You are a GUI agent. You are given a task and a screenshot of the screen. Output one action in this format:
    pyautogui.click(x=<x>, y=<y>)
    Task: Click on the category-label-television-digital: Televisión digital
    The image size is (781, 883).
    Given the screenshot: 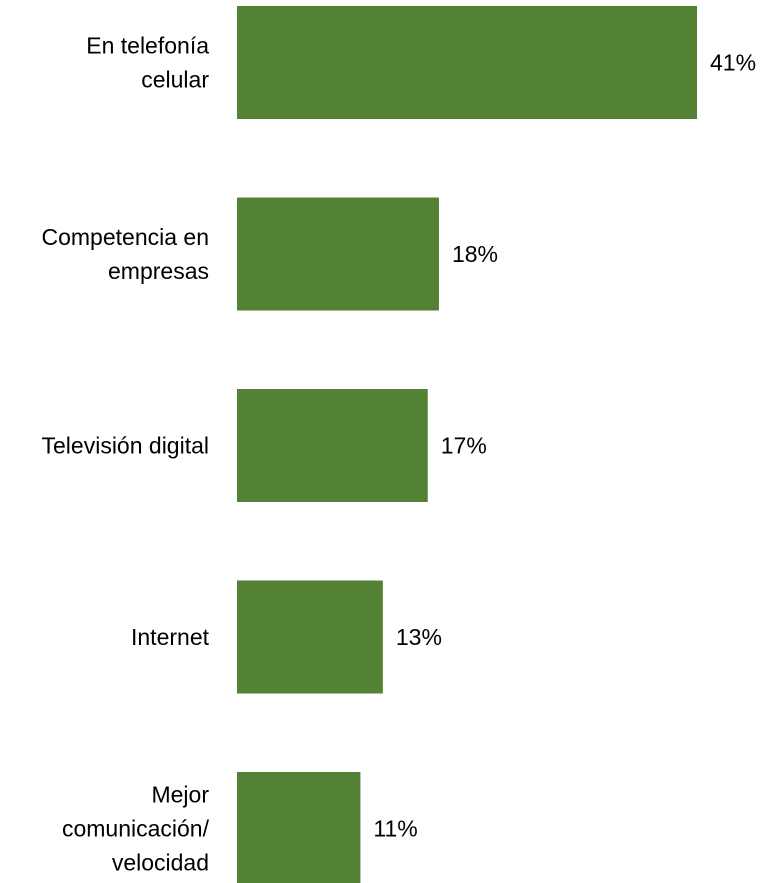 What is the action you would take?
    pyautogui.click(x=125, y=446)
    